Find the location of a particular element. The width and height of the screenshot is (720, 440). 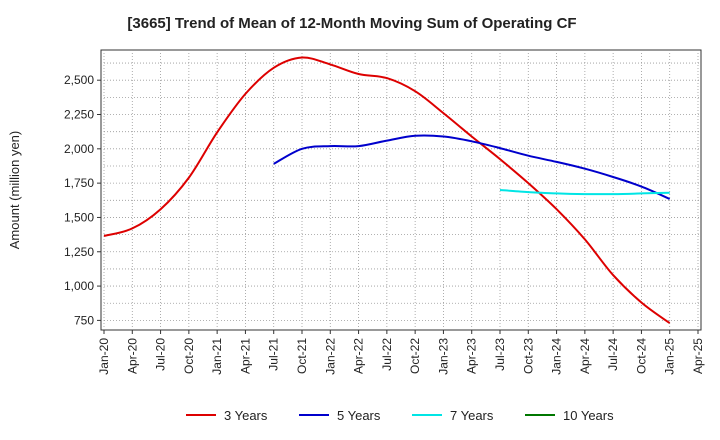

x-tick-label: Jan-22 is located at coordinates (330, 356).